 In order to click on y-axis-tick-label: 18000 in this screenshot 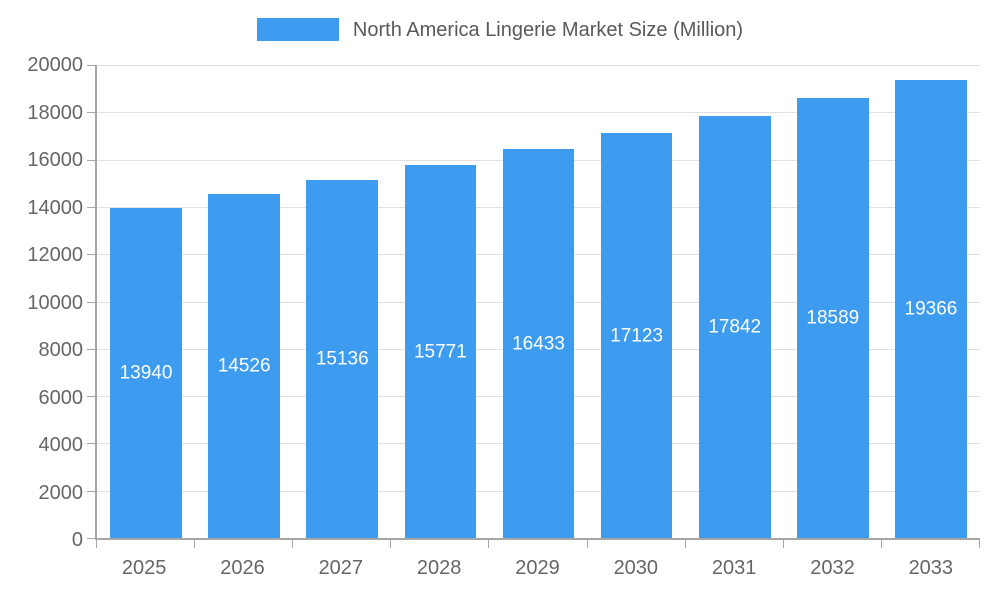, I will do `click(55, 112)`.